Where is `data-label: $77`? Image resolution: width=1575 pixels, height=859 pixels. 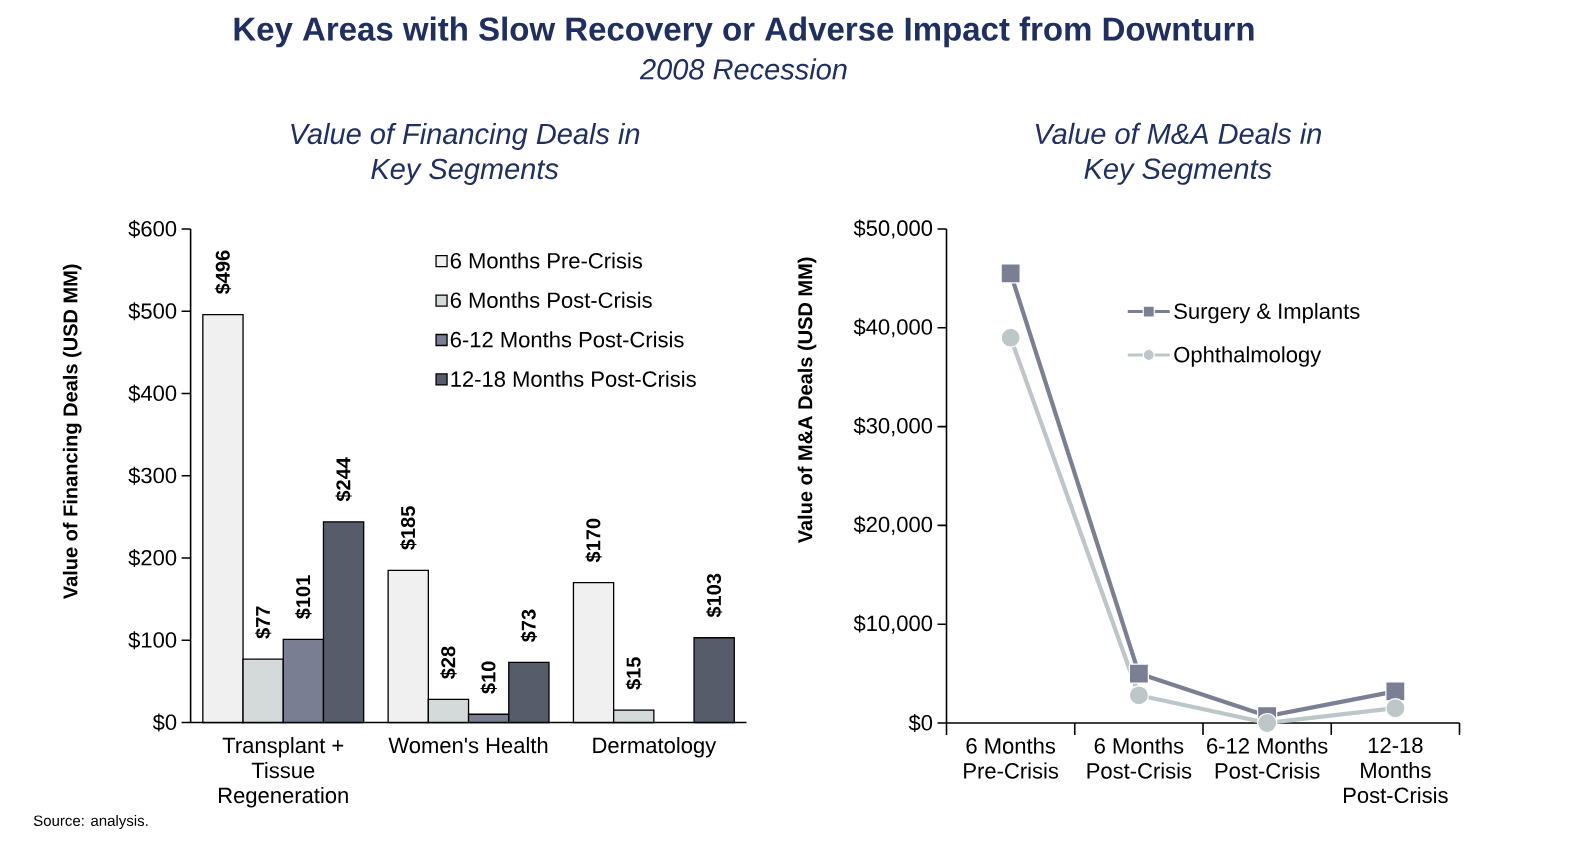 data-label: $77 is located at coordinates (263, 622).